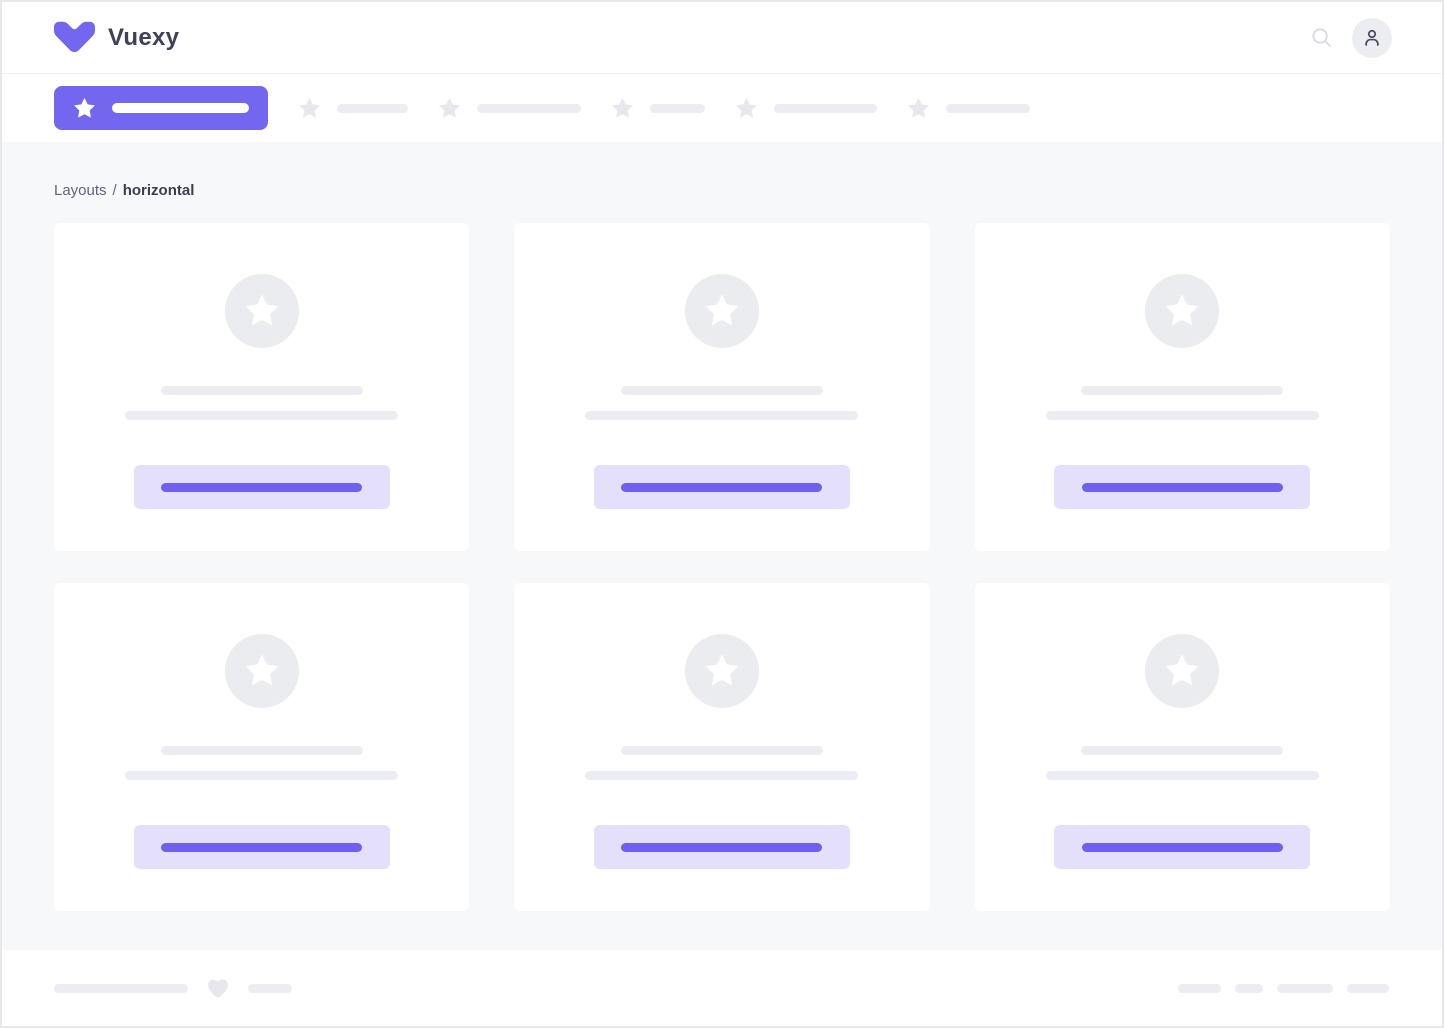  I want to click on header-actions, so click(1350, 37).